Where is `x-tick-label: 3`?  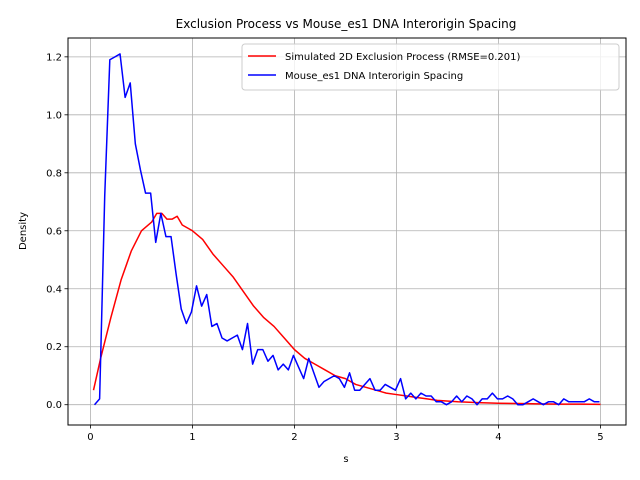
x-tick-label: 3 is located at coordinates (396, 437).